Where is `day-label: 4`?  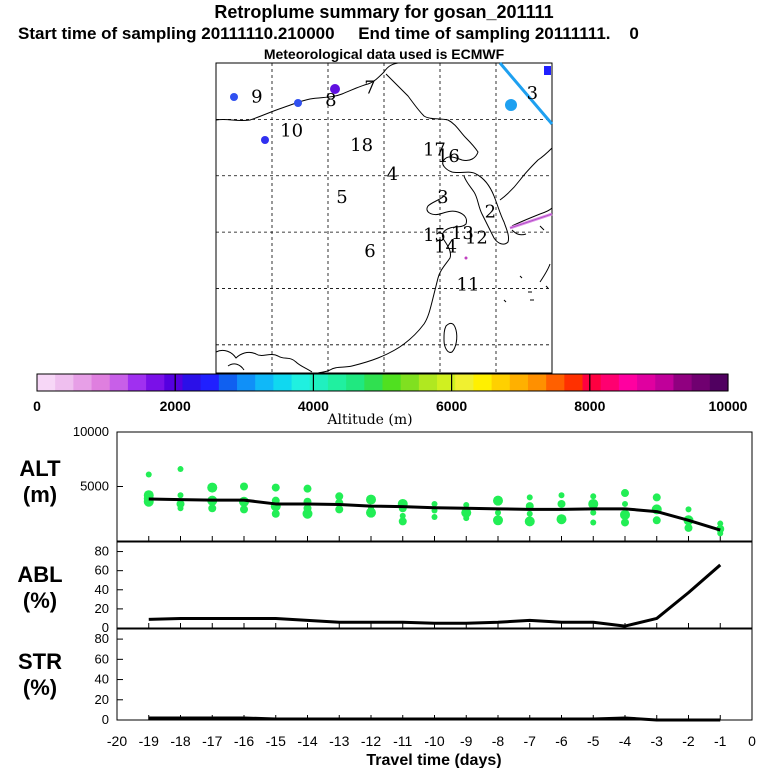
day-label: 4 is located at coordinates (392, 174).